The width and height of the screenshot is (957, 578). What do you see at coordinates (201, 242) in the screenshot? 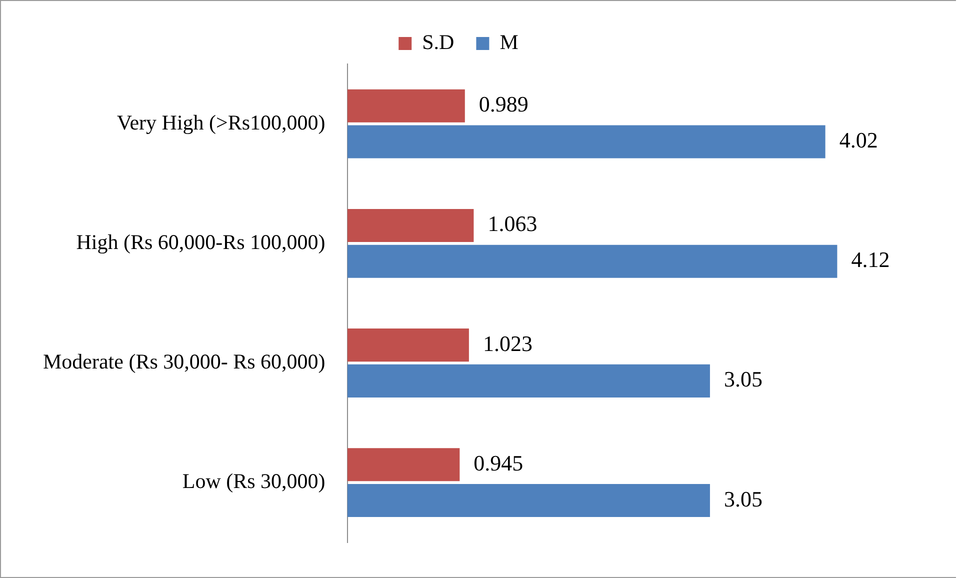
I see `y-tick-label: High (Rs 60,000-Rs 100,000)` at bounding box center [201, 242].